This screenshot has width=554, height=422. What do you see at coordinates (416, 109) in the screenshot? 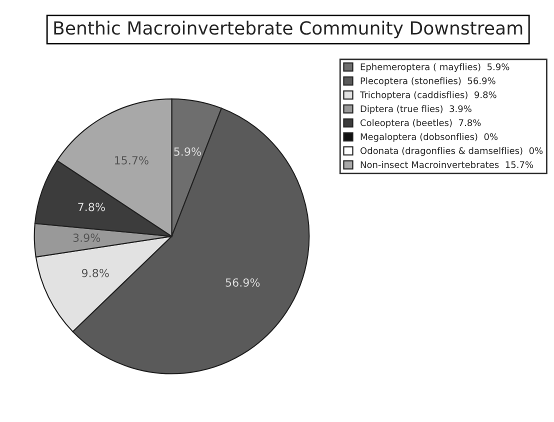
I see `legend-label: Diptera (true flies) 3.9%` at bounding box center [416, 109].